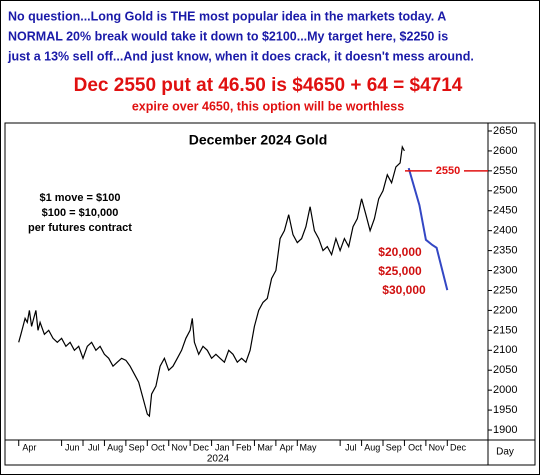  What do you see at coordinates (505, 410) in the screenshot?
I see `y-tick-label: 1950` at bounding box center [505, 410].